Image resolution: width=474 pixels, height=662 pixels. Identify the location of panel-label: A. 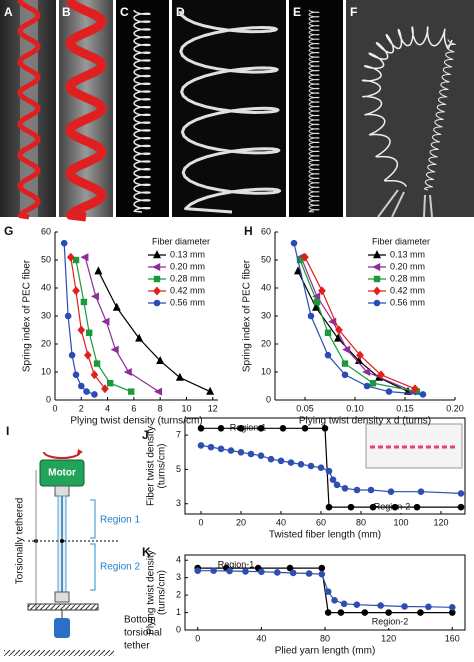
(8, 12).